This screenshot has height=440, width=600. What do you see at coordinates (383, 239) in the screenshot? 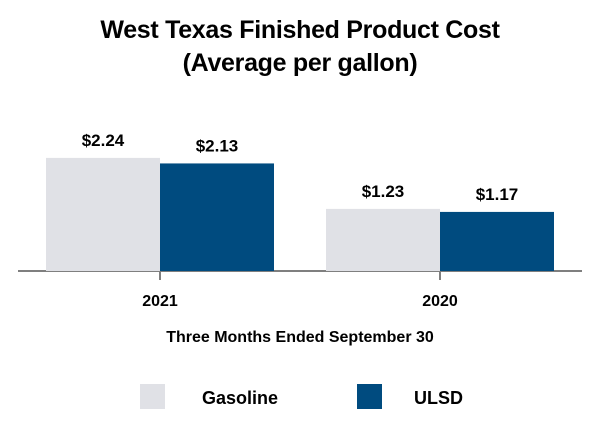
I see `bar-gasoline-2020` at bounding box center [383, 239].